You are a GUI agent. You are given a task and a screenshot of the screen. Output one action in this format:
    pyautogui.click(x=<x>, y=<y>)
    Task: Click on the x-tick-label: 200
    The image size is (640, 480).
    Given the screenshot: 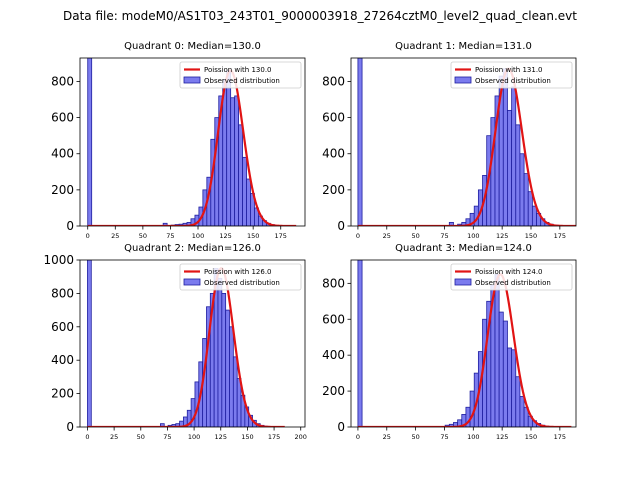 What is the action you would take?
    pyautogui.click(x=301, y=437)
    